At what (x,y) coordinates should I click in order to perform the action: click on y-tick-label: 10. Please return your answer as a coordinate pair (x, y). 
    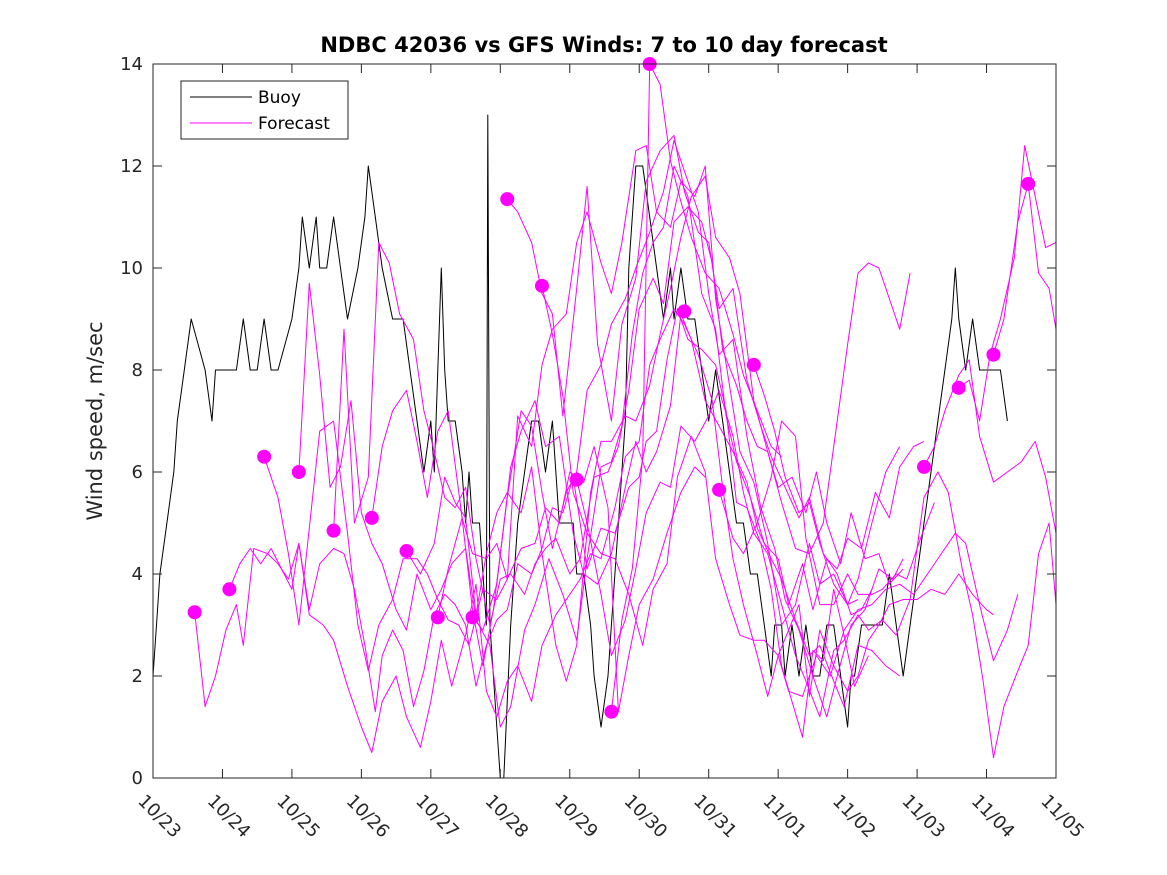
    Looking at the image, I should click on (131, 268).